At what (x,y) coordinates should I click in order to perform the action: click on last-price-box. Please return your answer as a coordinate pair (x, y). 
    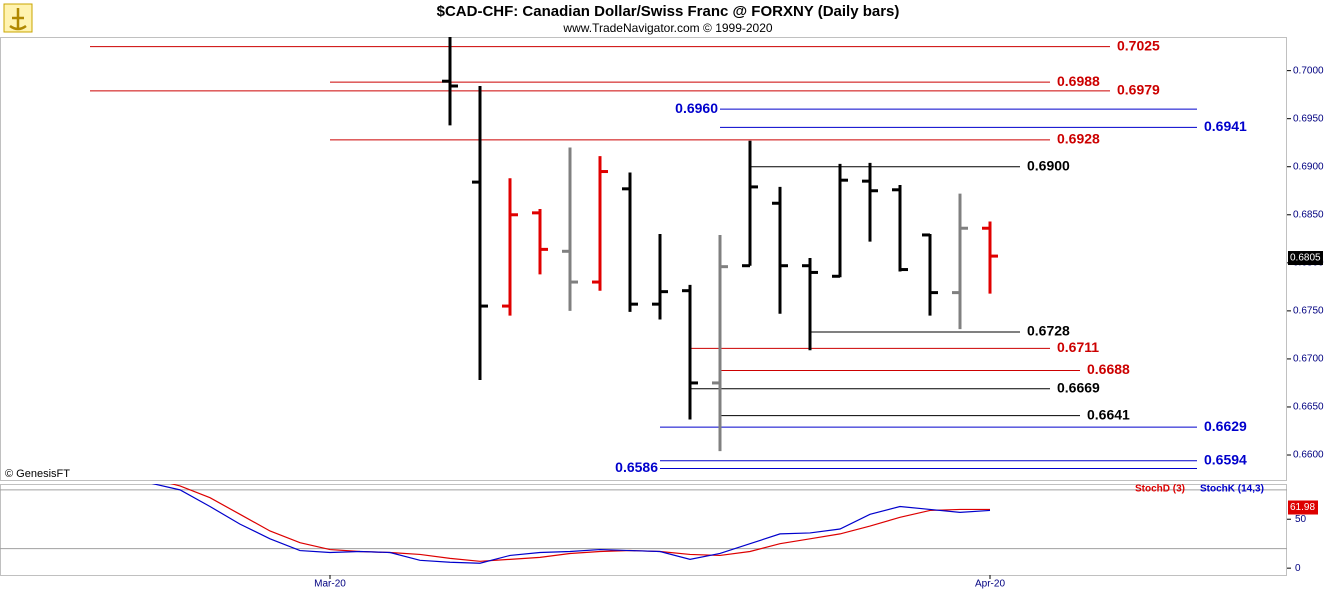
    Looking at the image, I should click on (1305, 258).